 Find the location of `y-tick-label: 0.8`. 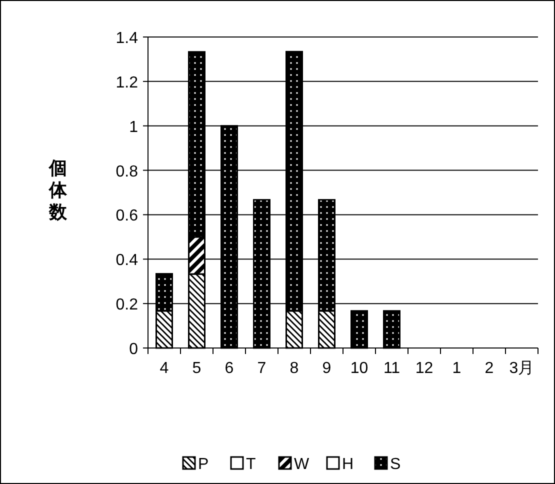

y-tick-label: 0.8 is located at coordinates (127, 171).